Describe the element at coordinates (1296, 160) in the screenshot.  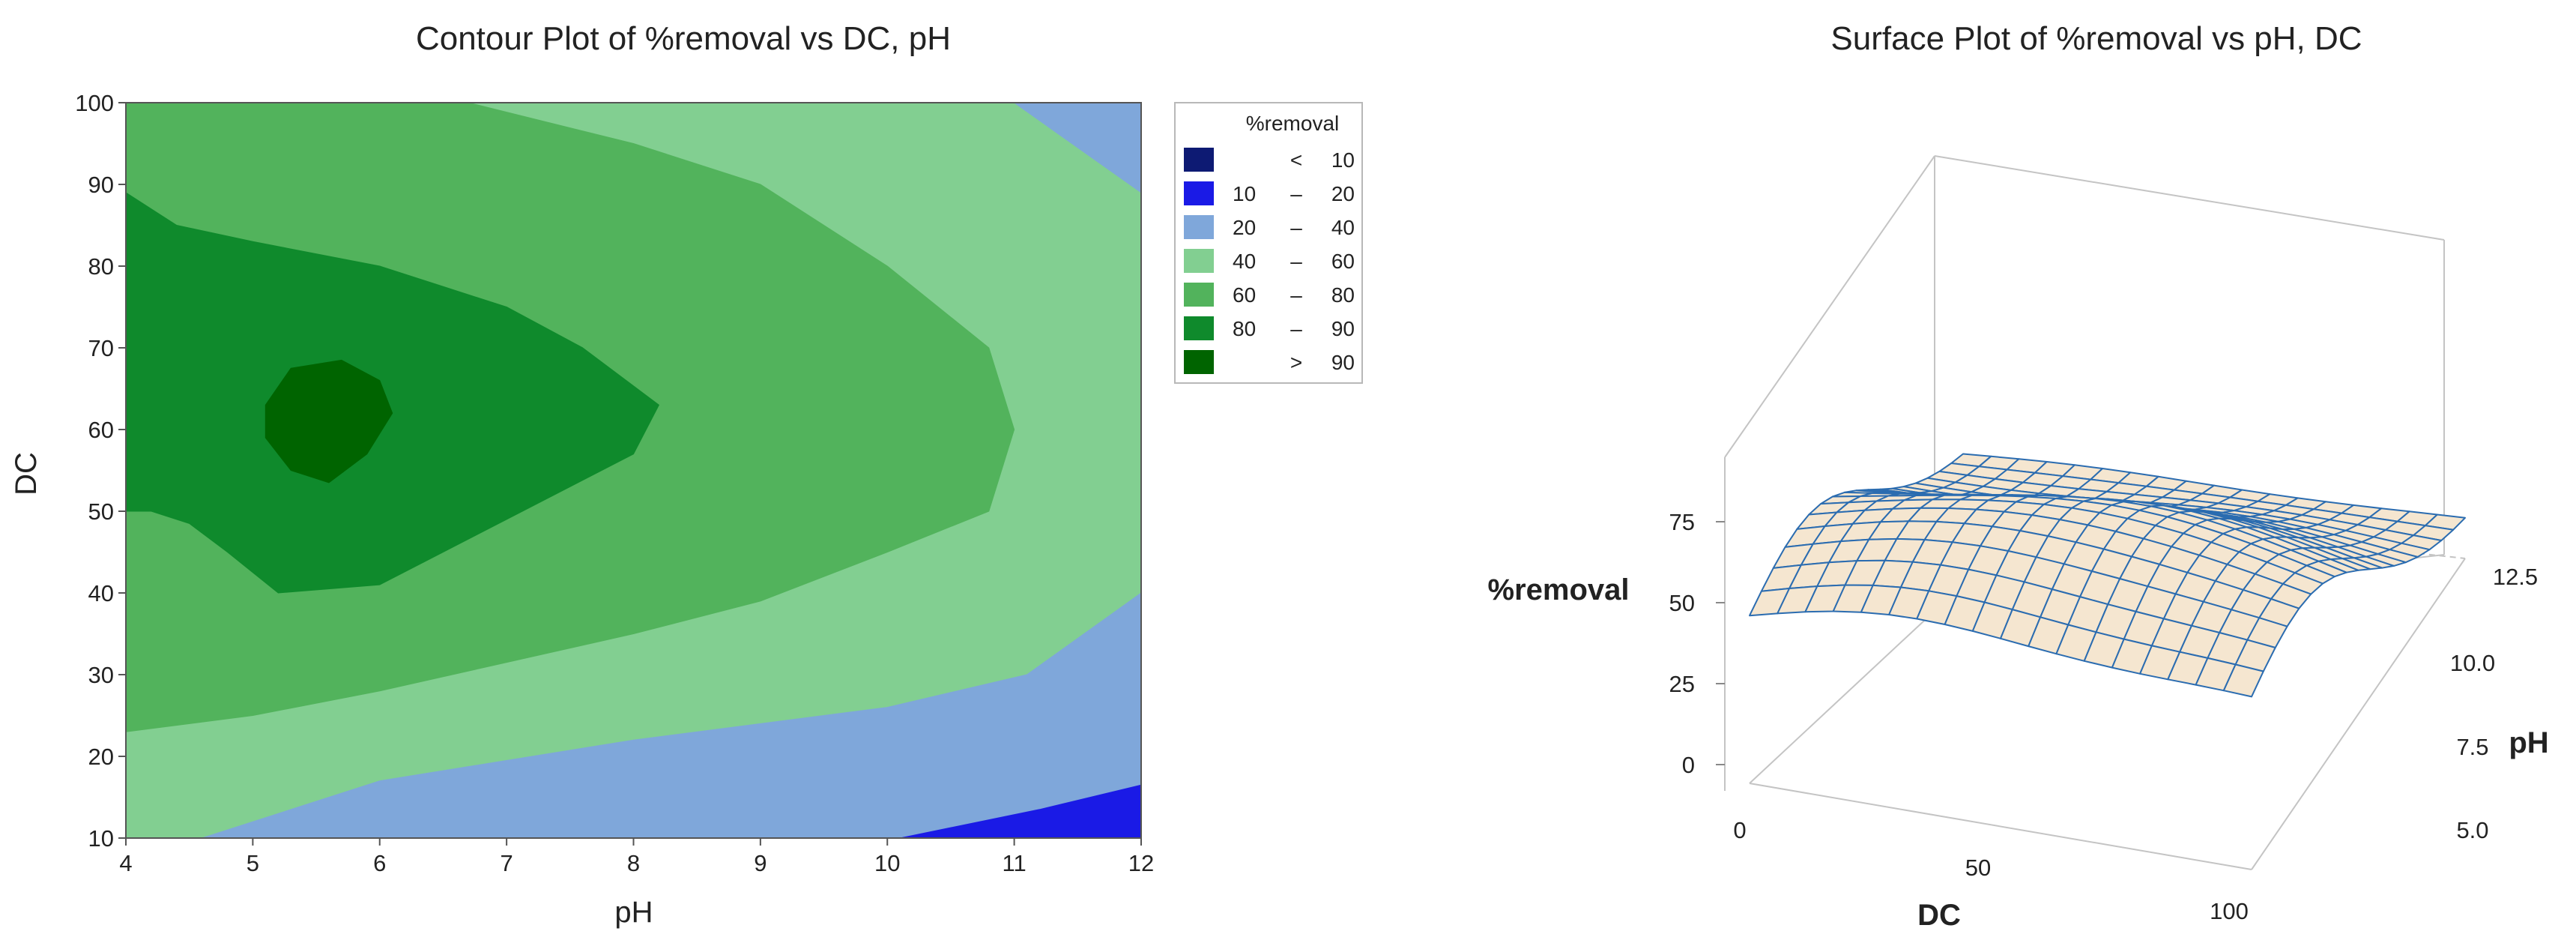
I see `legend-sep-0: <` at that location.